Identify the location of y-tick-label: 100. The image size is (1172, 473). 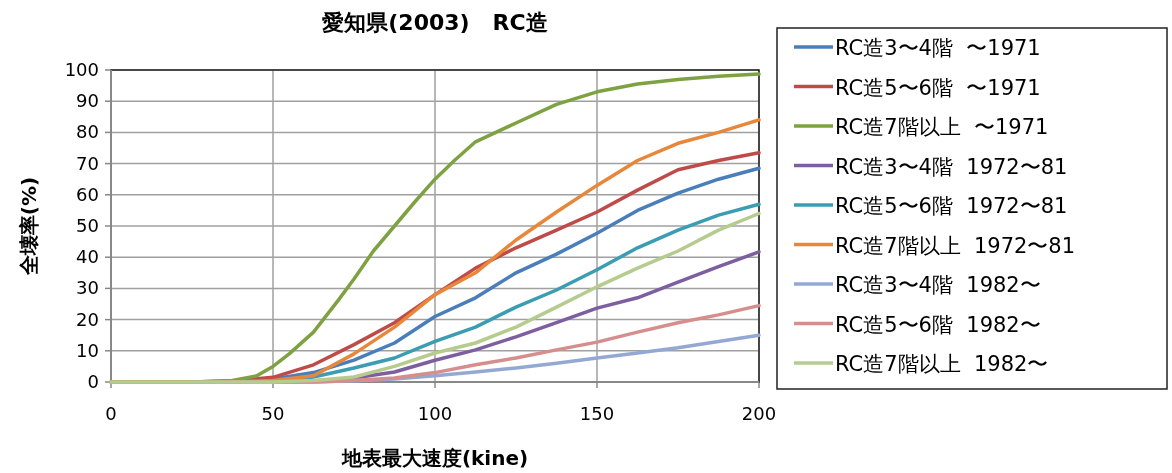
(81, 69).